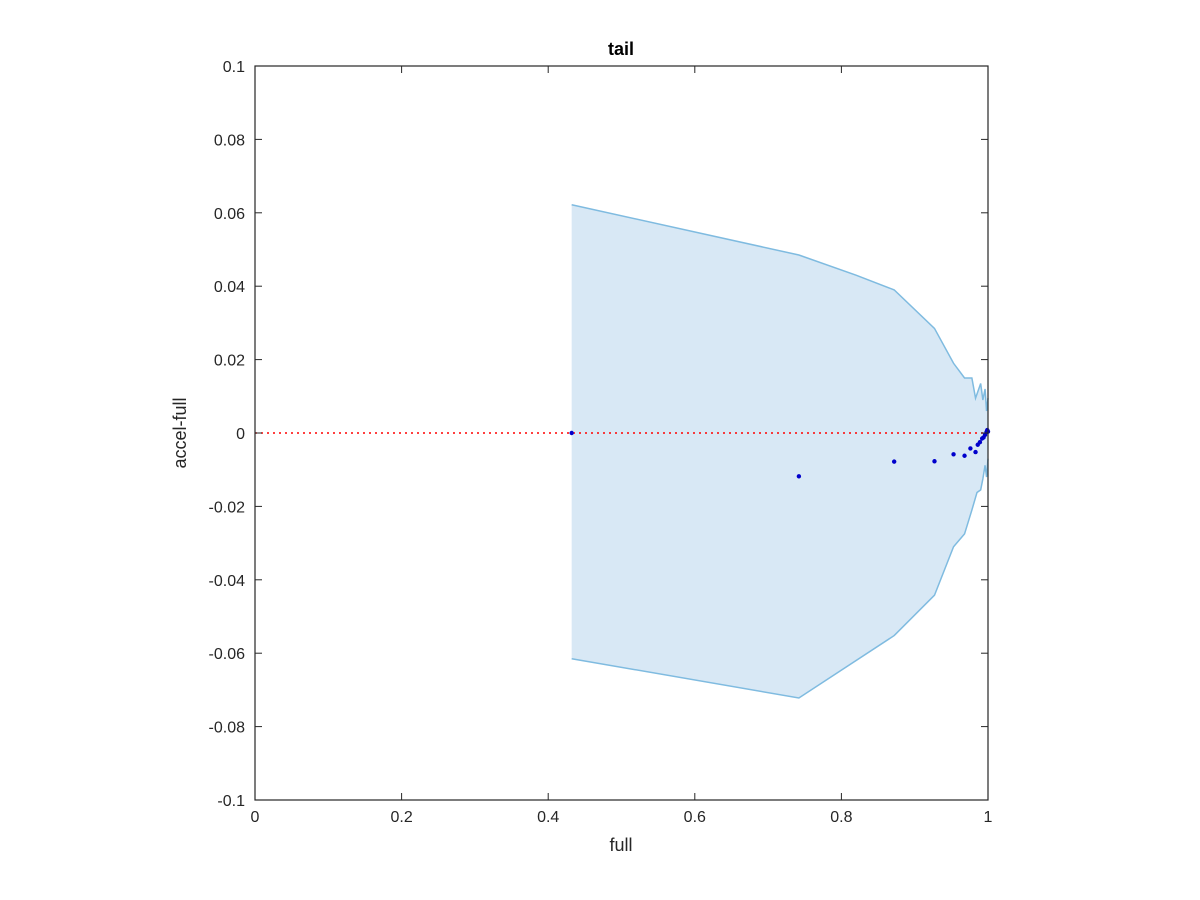 This screenshot has width=1200, height=900. Describe the element at coordinates (227, 654) in the screenshot. I see `y-tick-label-2: -0.06` at that location.